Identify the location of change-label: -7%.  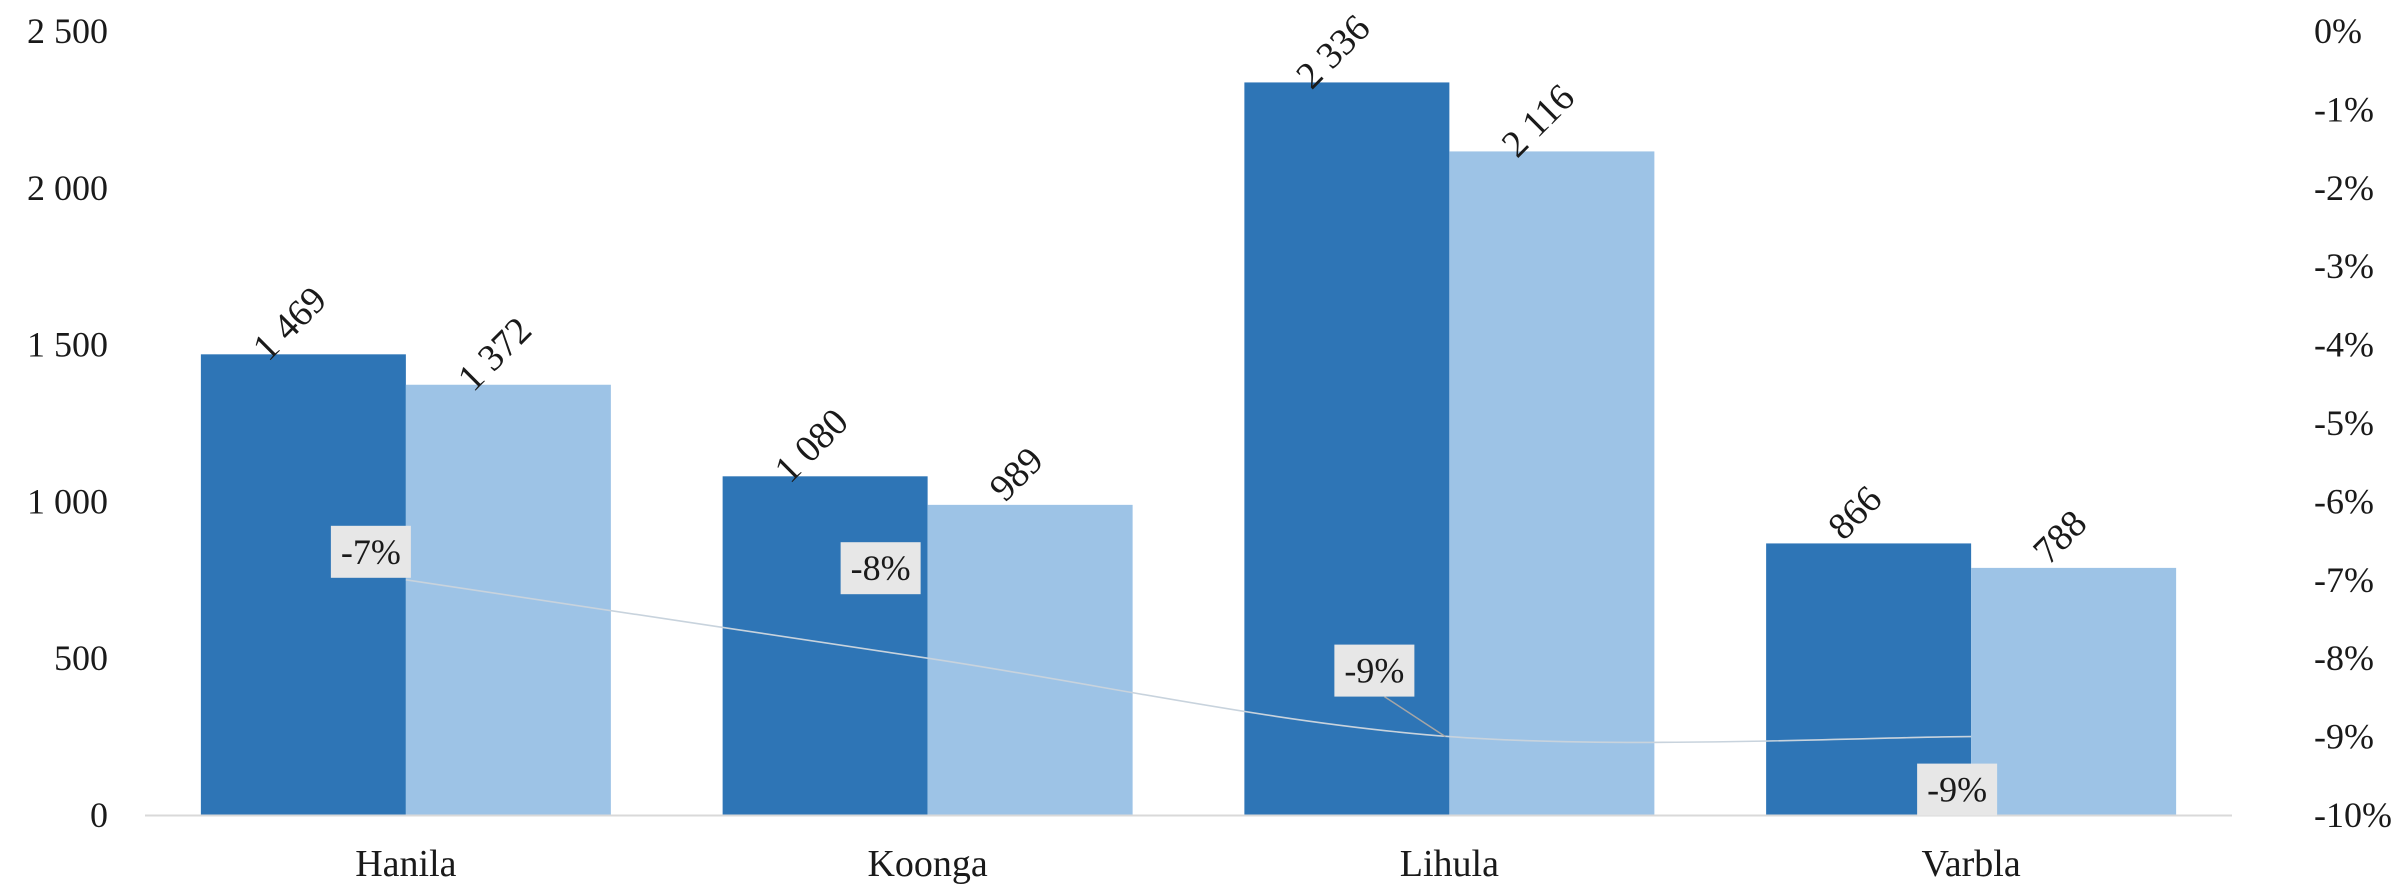
(371, 552).